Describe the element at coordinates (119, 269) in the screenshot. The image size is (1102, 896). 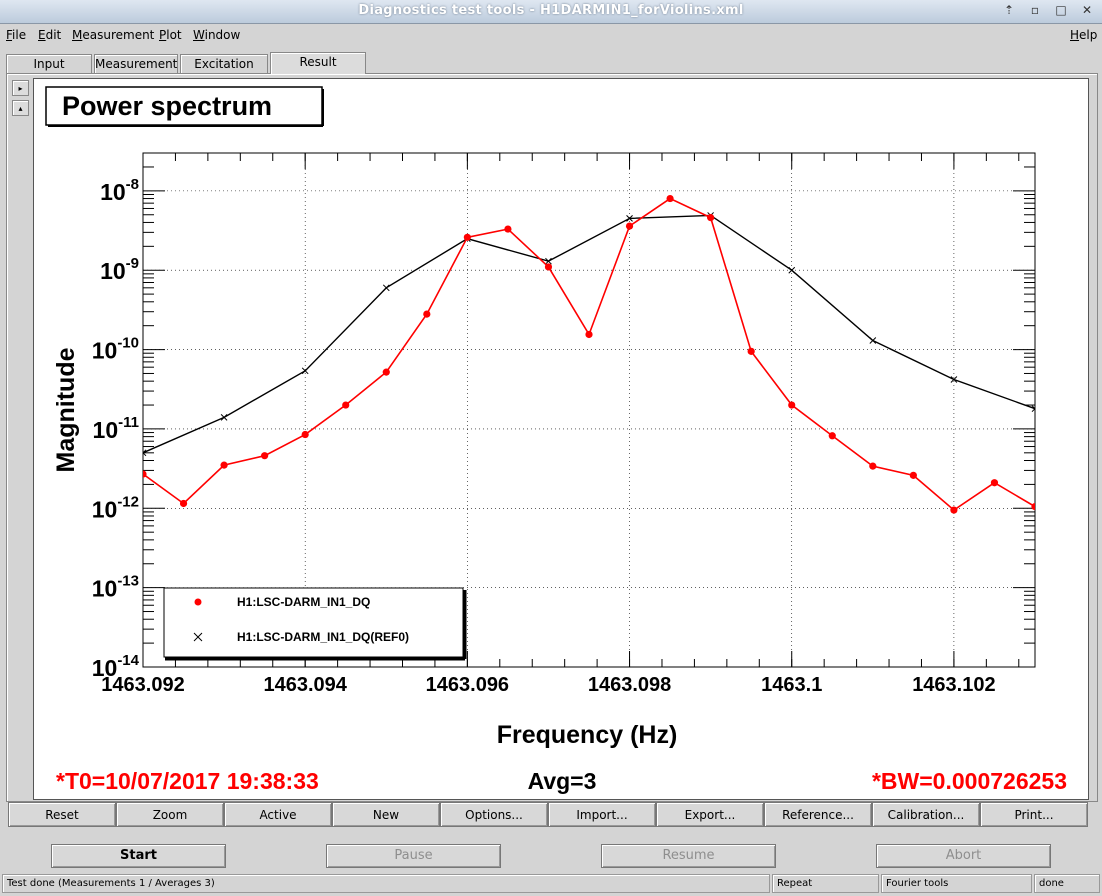
I see `y-tick-label: 10⁻⁹` at that location.